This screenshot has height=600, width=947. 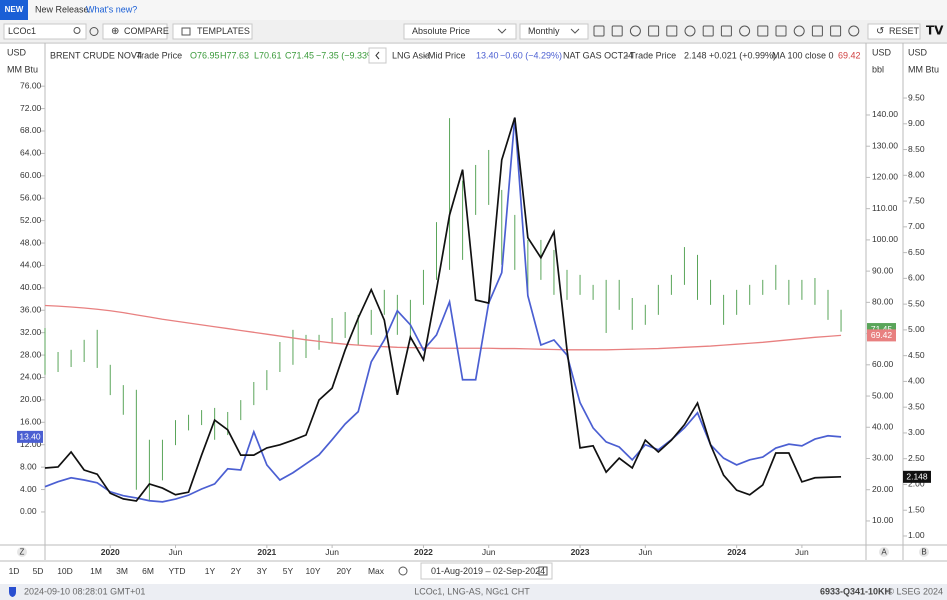 I want to click on reset-button, so click(x=894, y=31).